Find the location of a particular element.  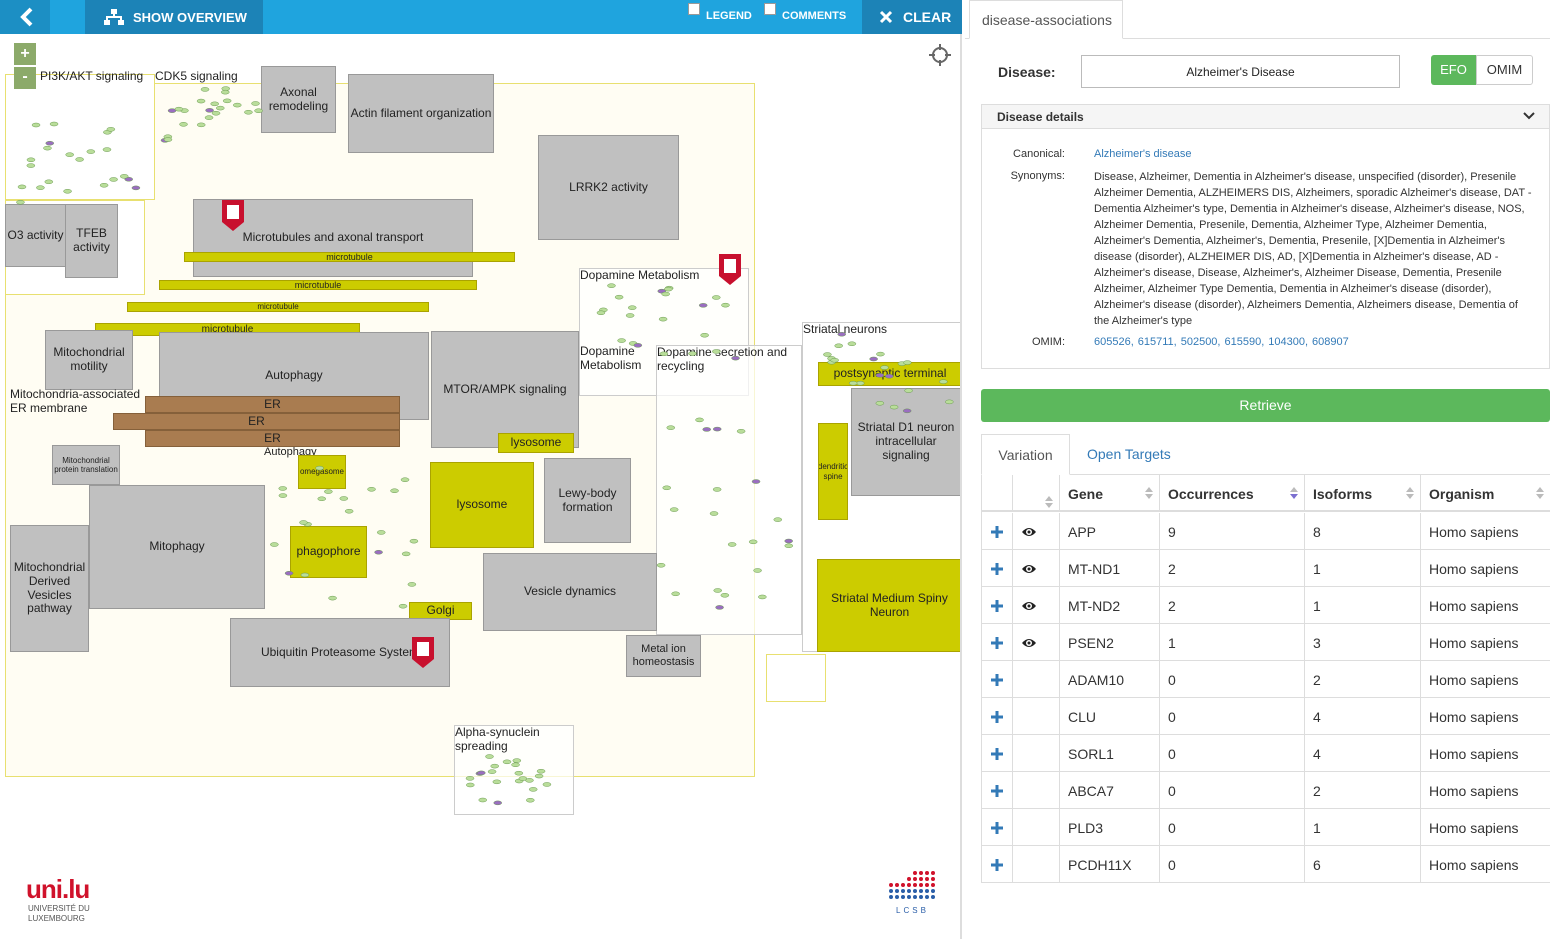

table-cell: 9 is located at coordinates (1232, 531).